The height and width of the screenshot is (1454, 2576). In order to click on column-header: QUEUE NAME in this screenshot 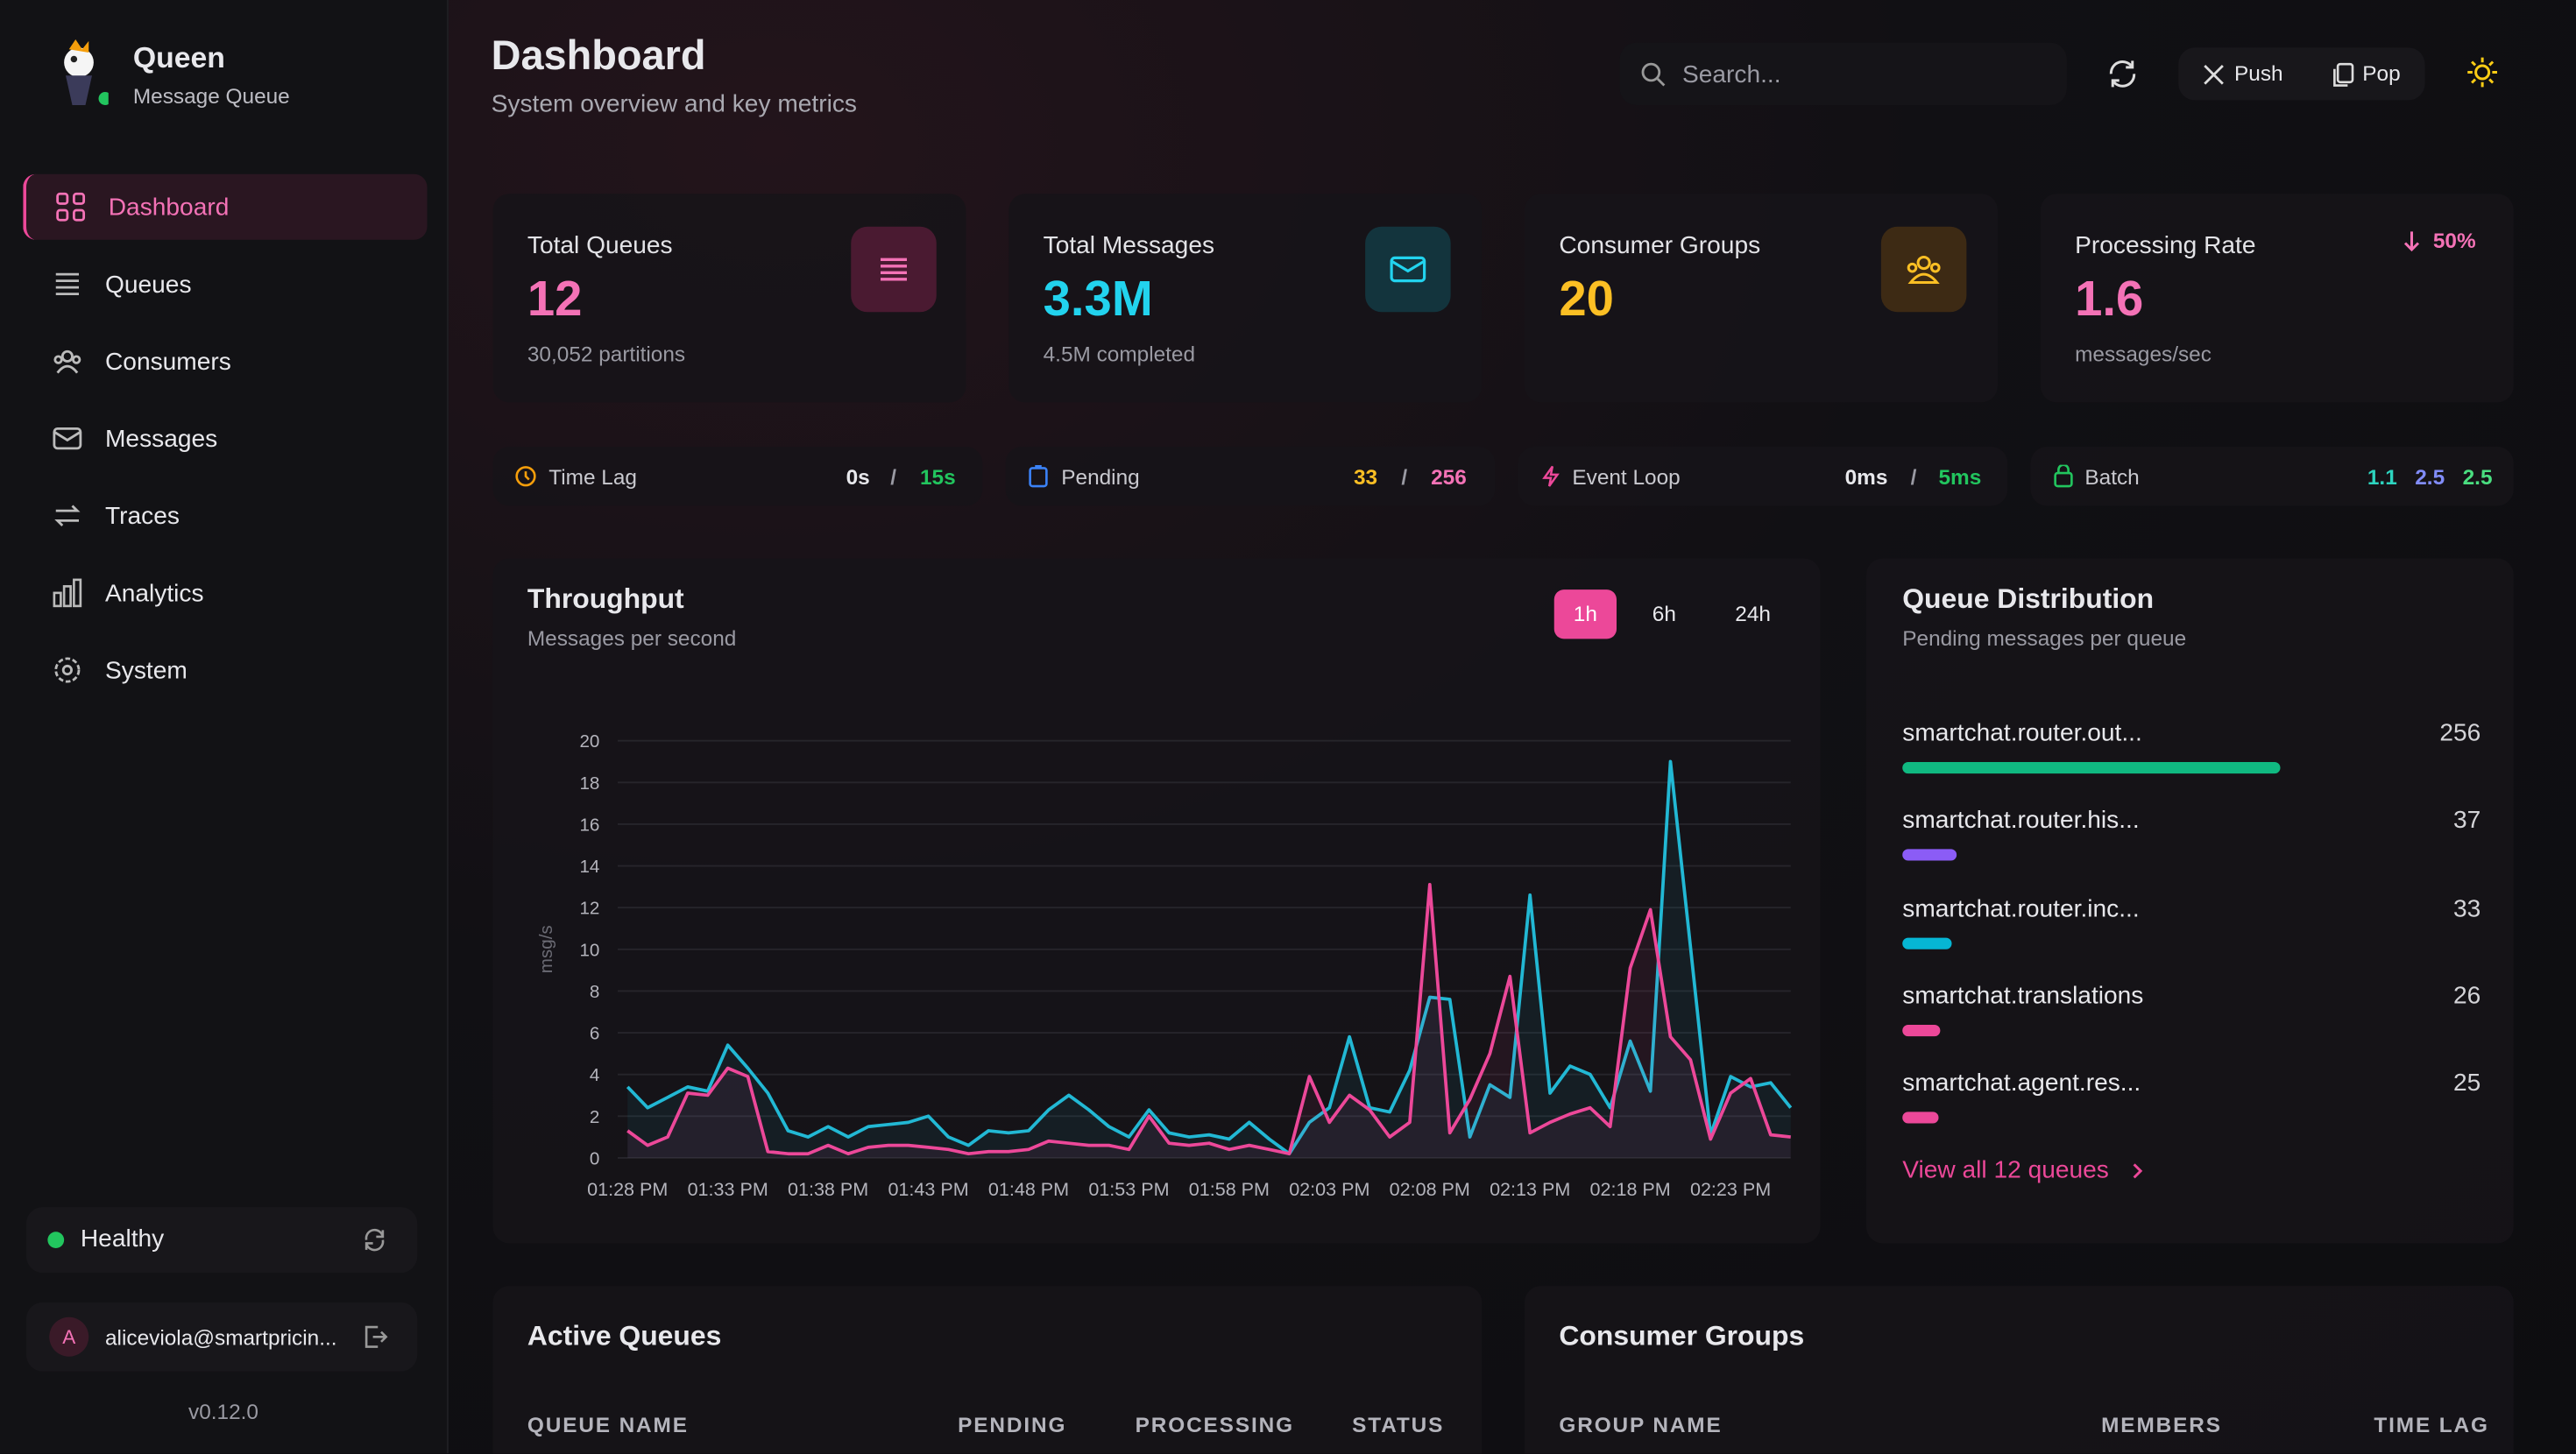, I will do `click(608, 1424)`.